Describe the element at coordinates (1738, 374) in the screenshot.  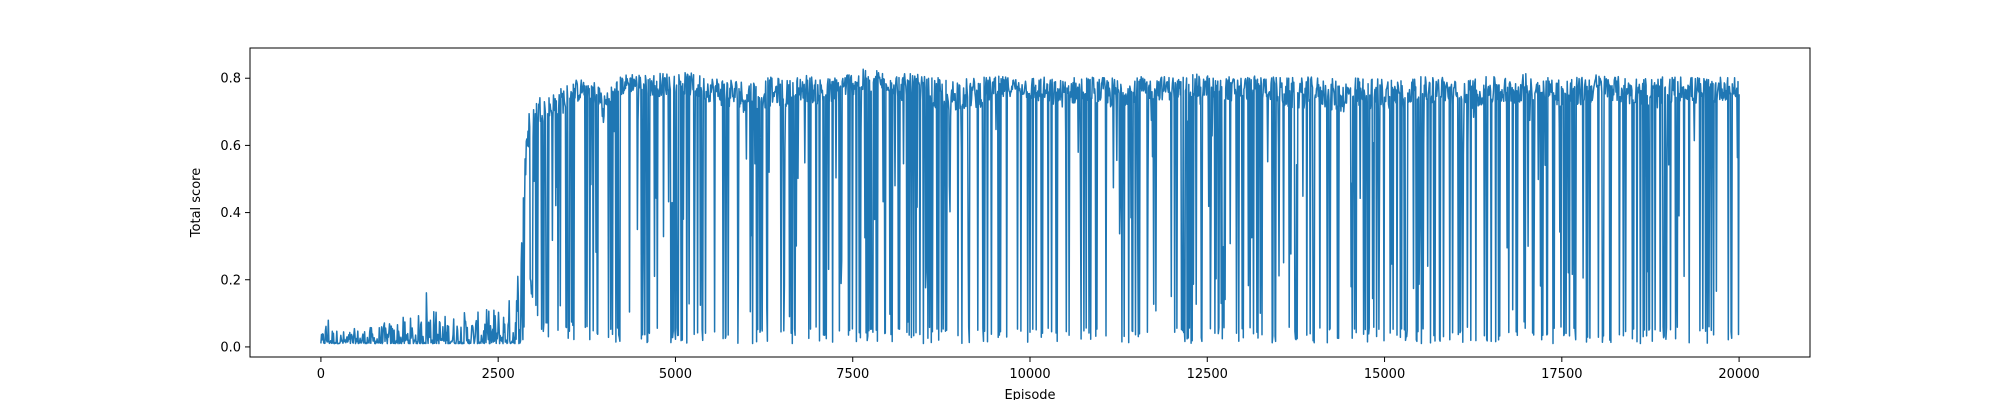
I see `x-tick-label: 20000` at that location.